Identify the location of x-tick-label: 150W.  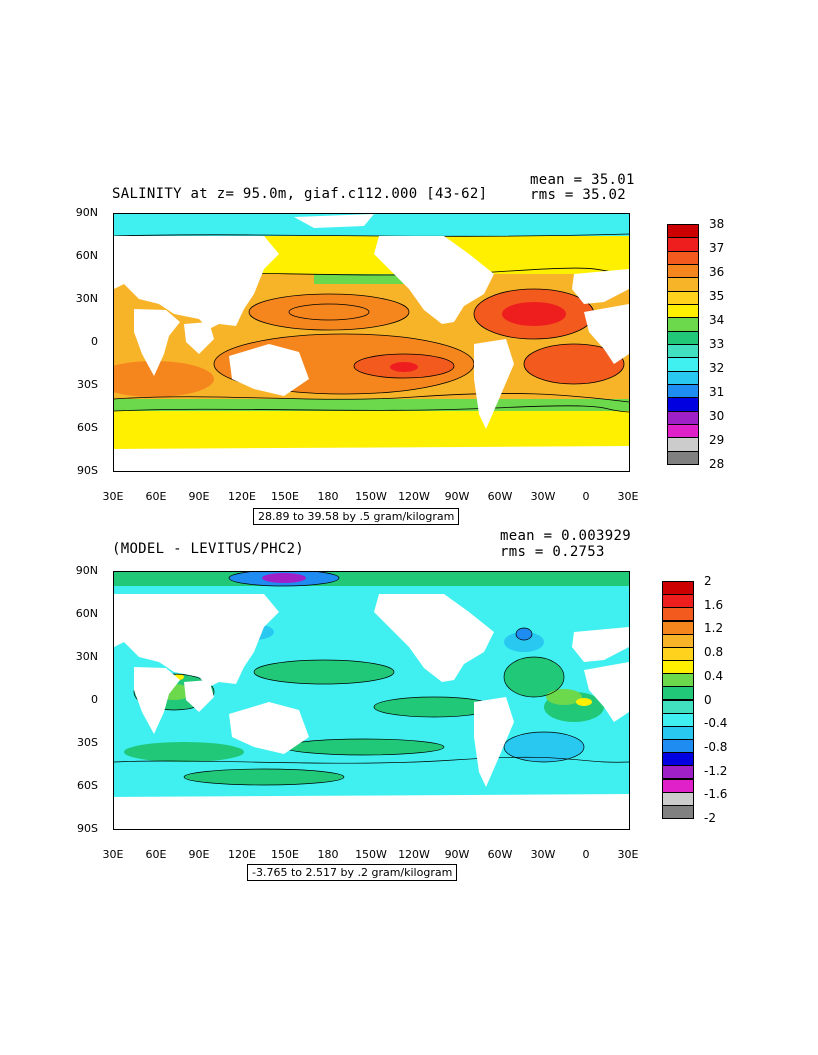
(371, 496).